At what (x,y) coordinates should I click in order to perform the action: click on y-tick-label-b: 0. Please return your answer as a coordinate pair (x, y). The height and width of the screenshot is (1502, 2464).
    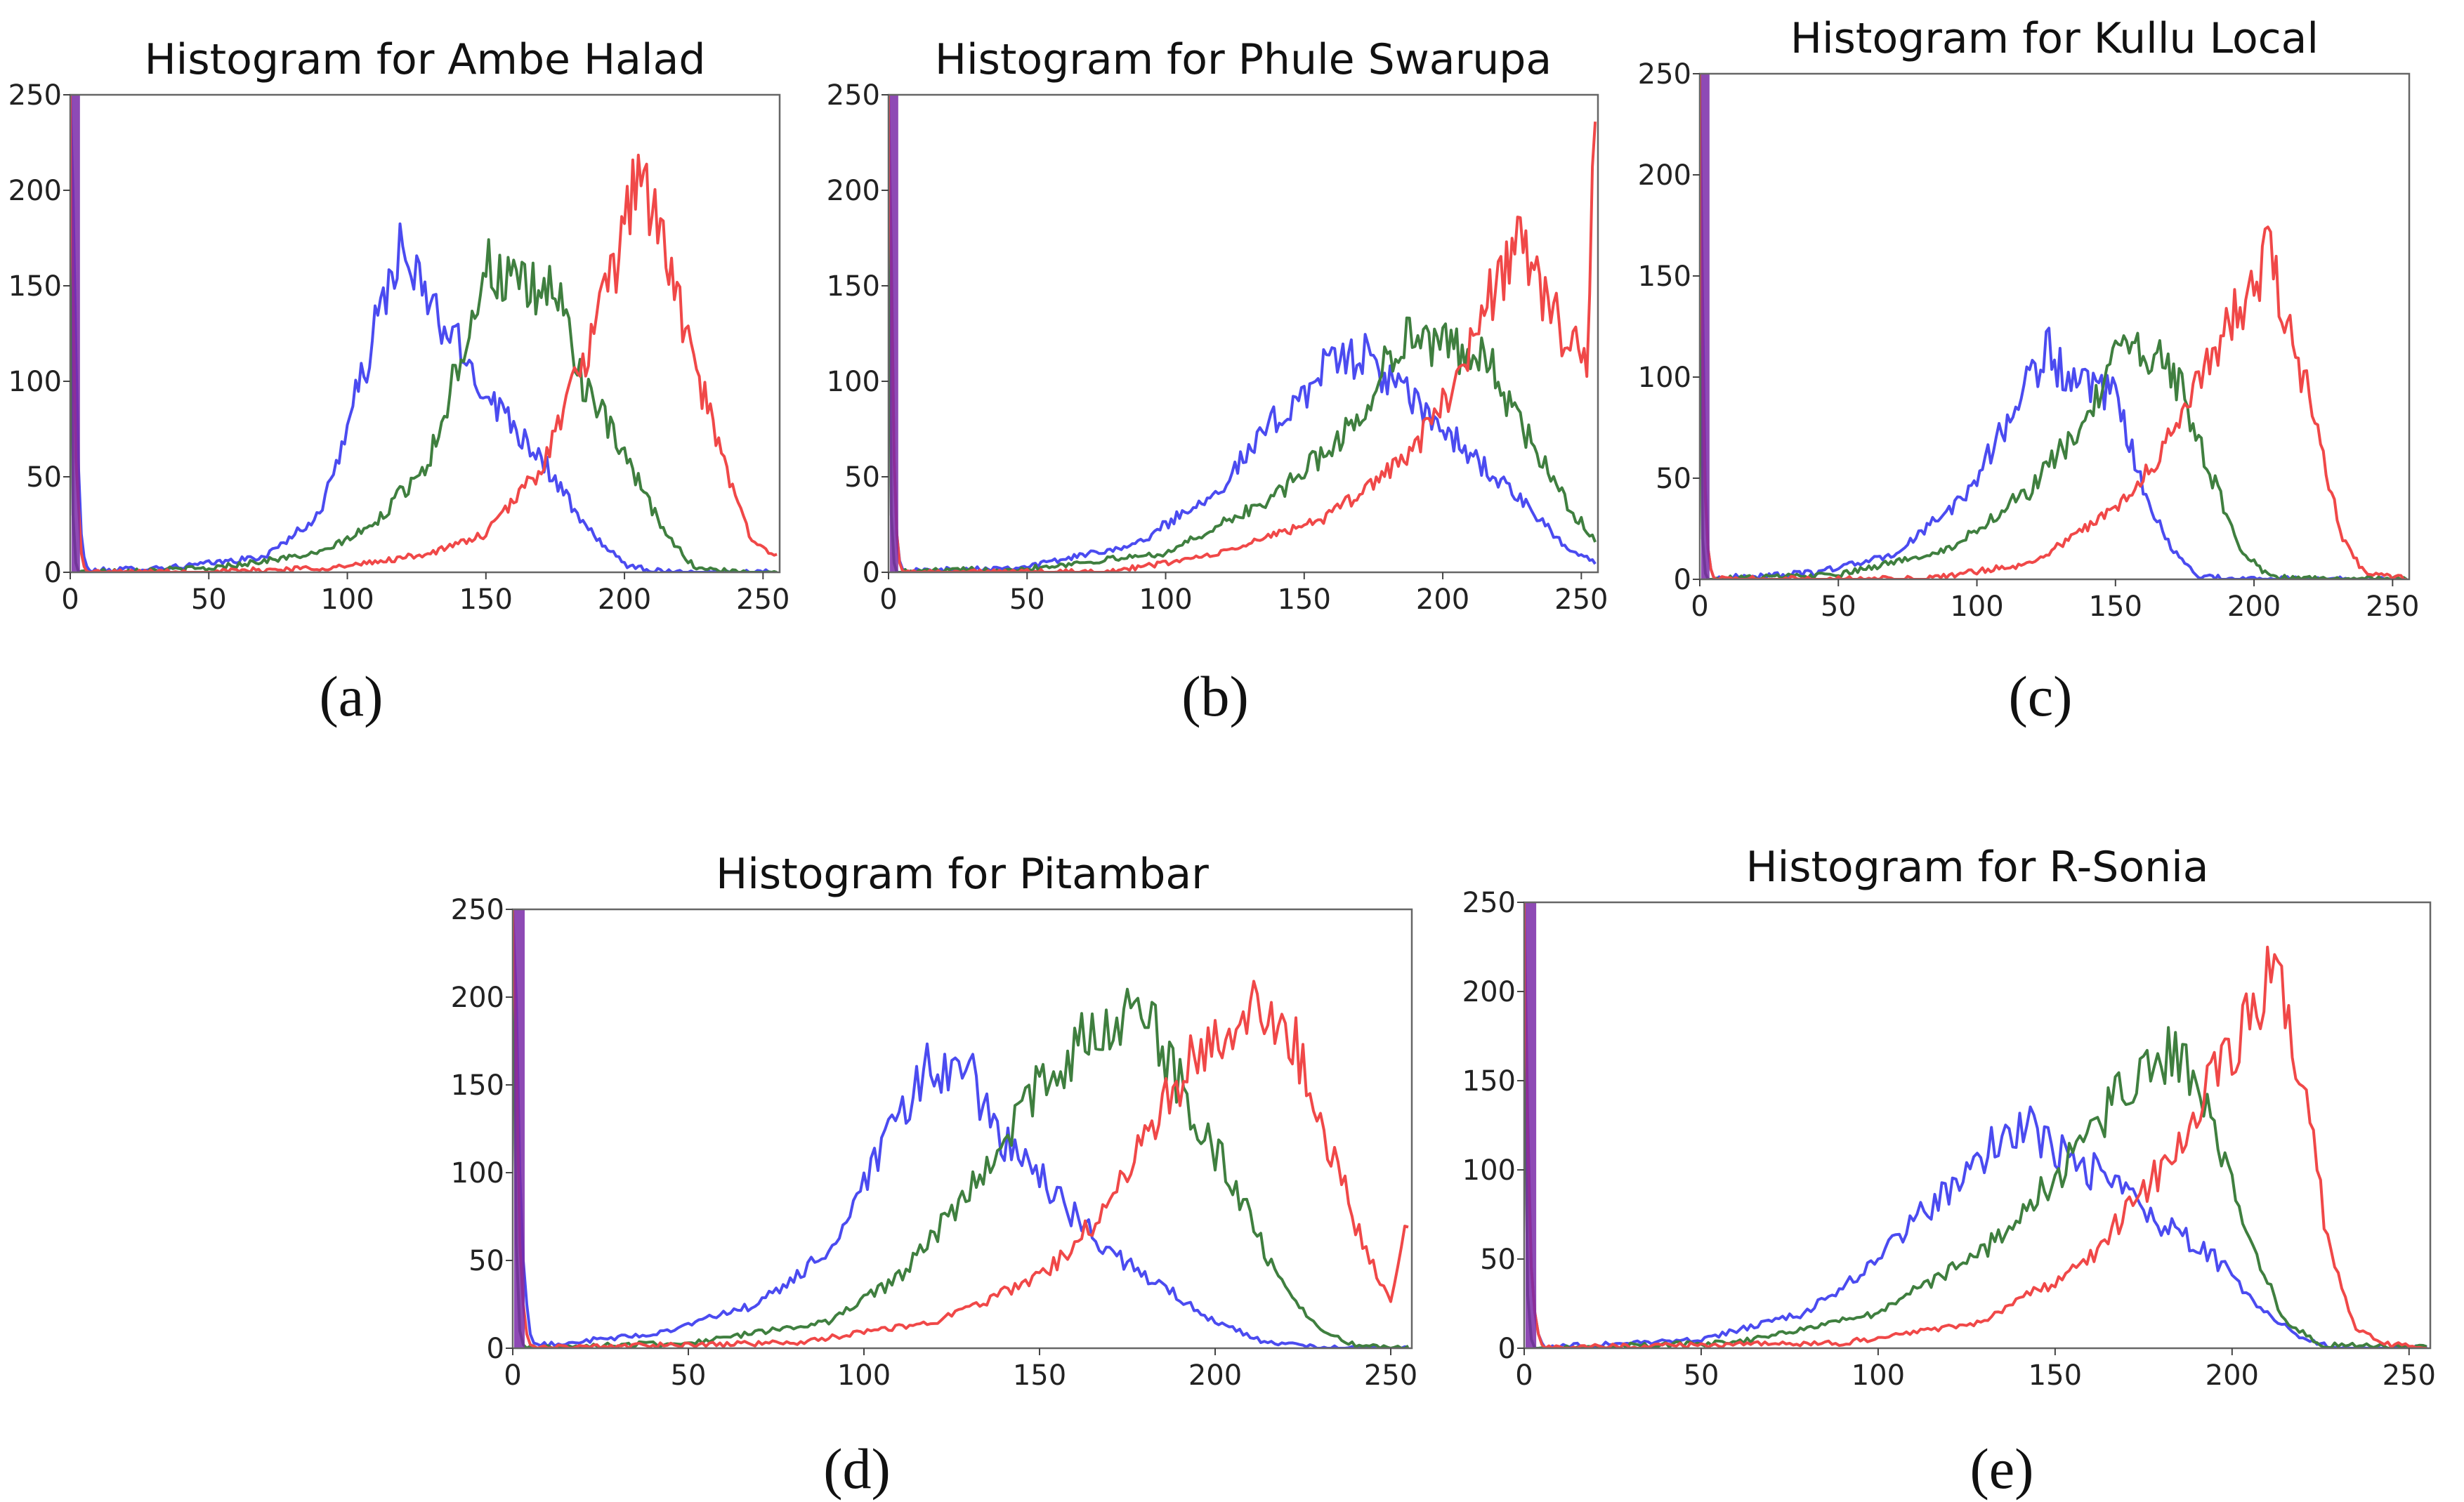
    Looking at the image, I should click on (871, 573).